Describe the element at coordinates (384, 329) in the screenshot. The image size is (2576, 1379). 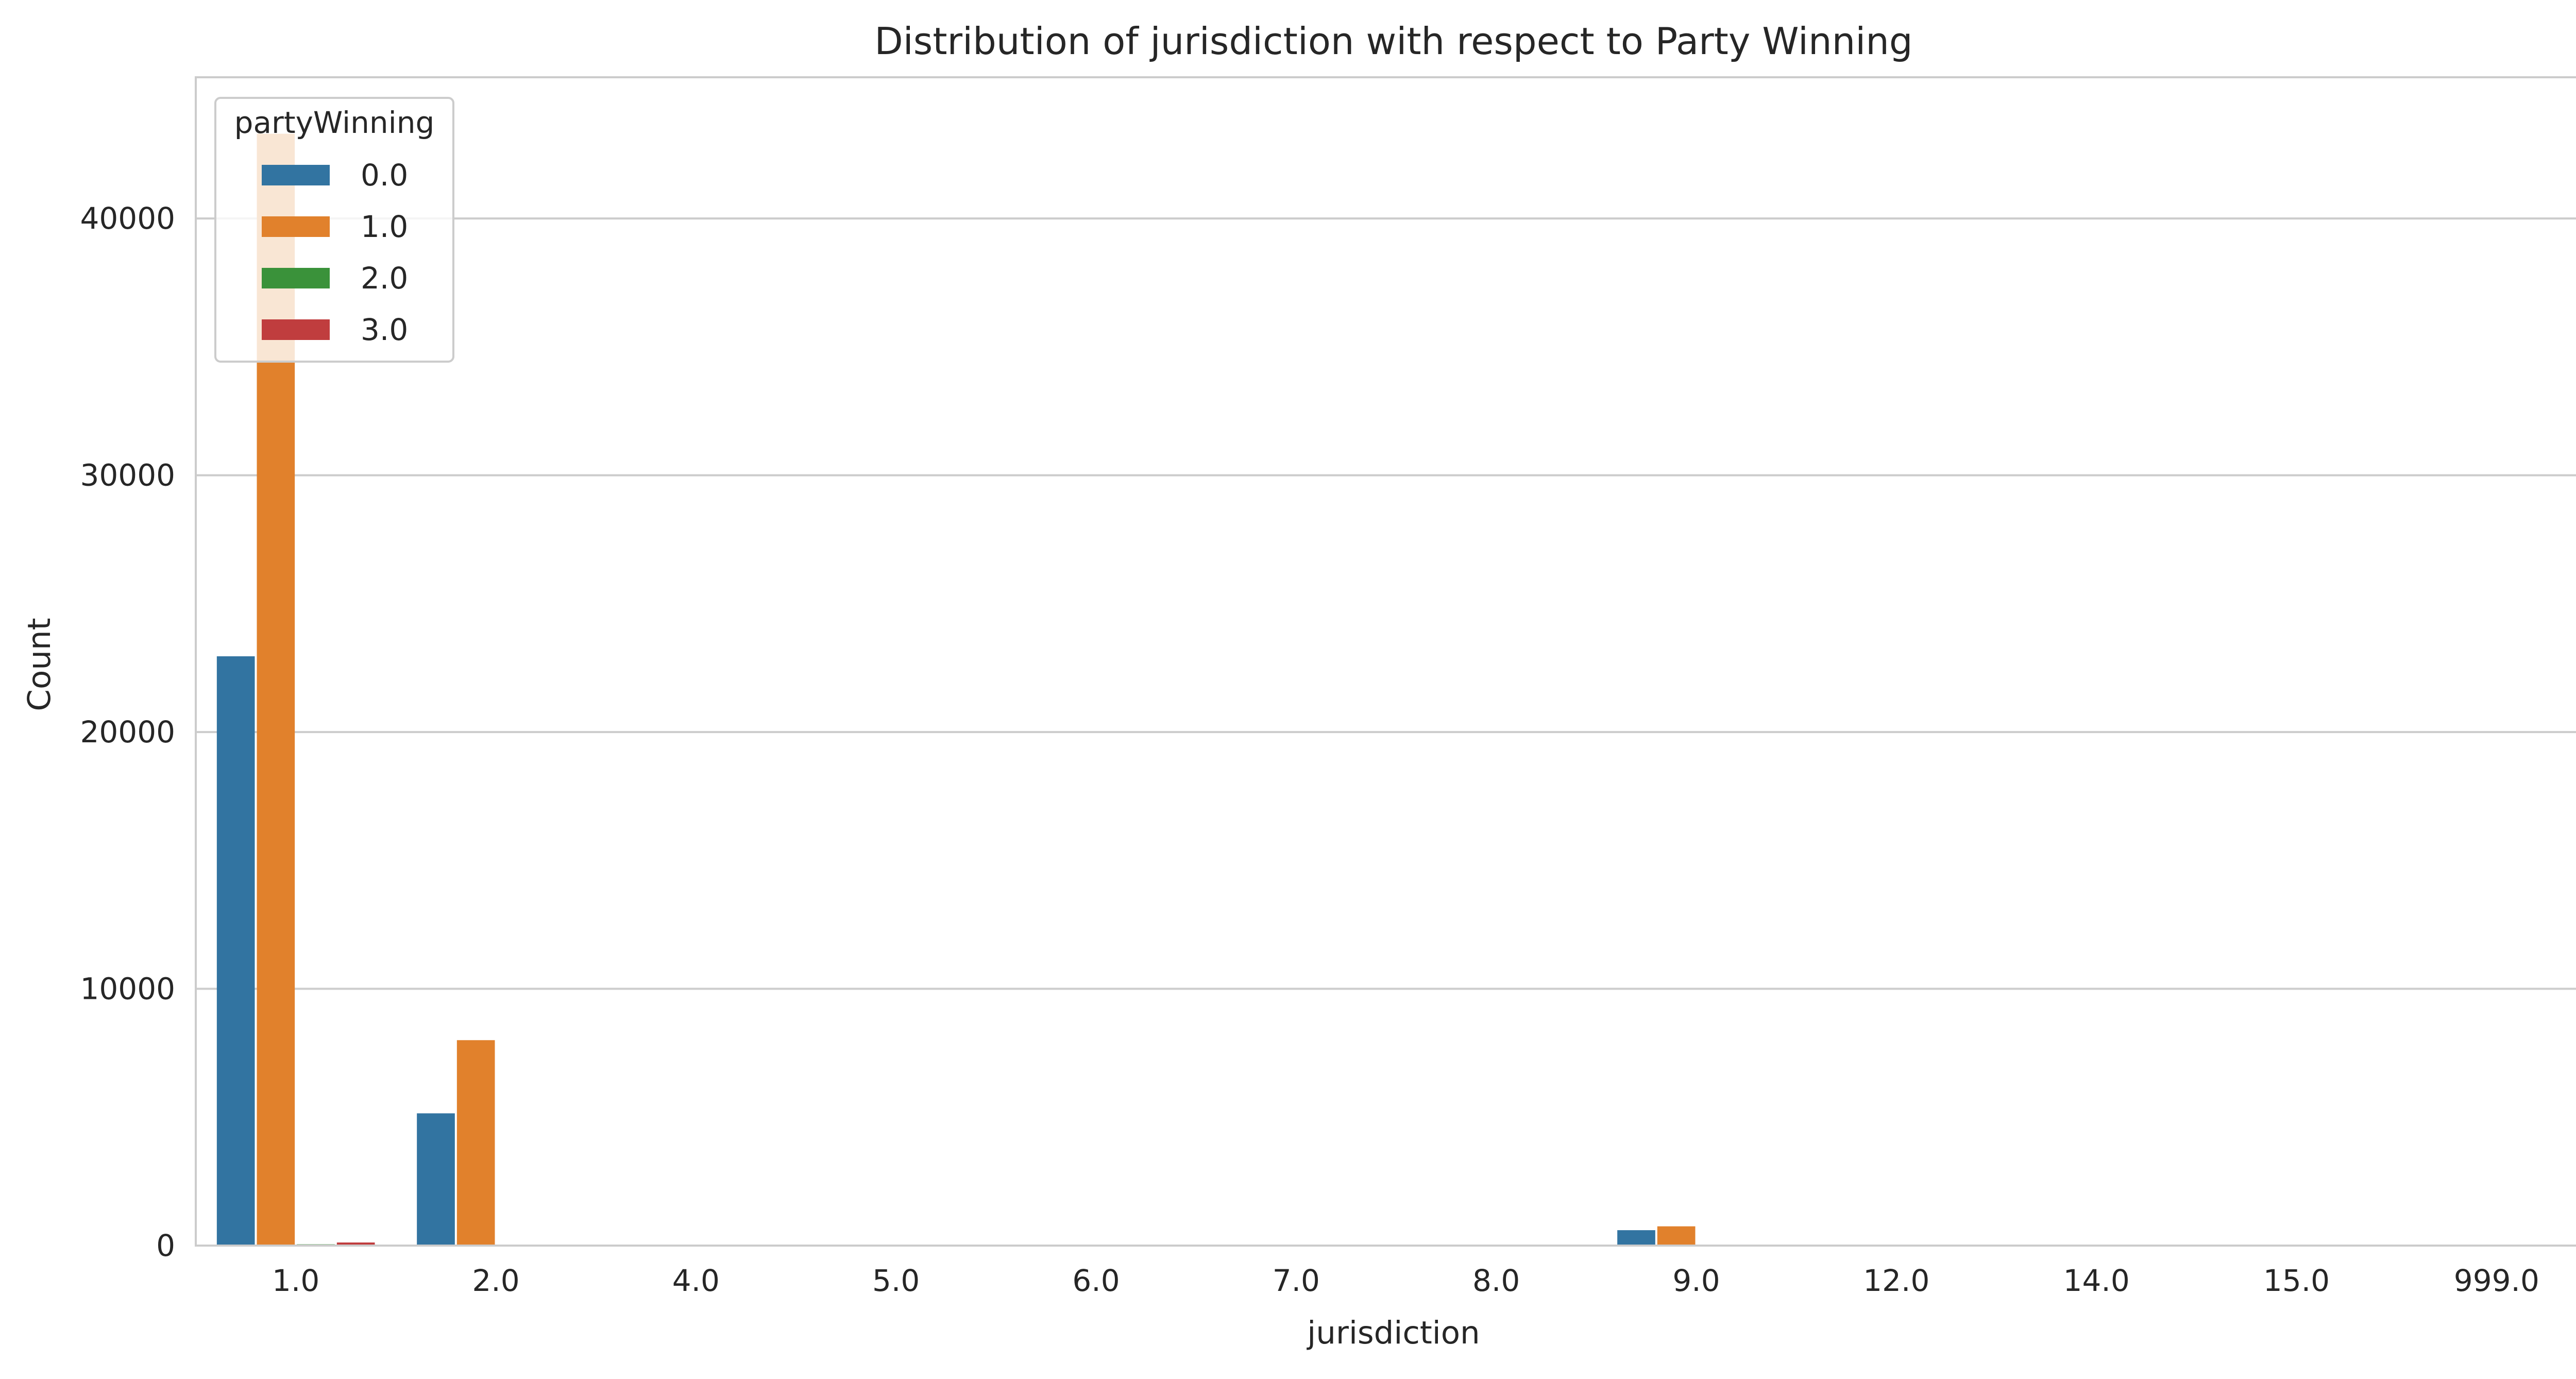
I see `legend-label: 3.0` at that location.